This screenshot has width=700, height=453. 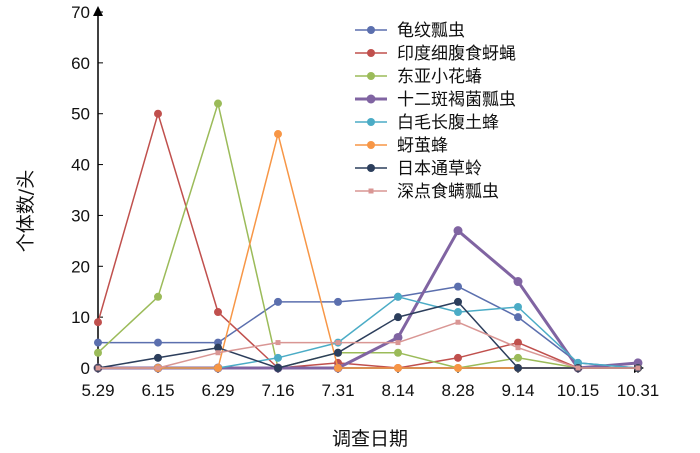 I want to click on legend-item: 十二斑褐菌瓢虫, so click(x=435, y=100).